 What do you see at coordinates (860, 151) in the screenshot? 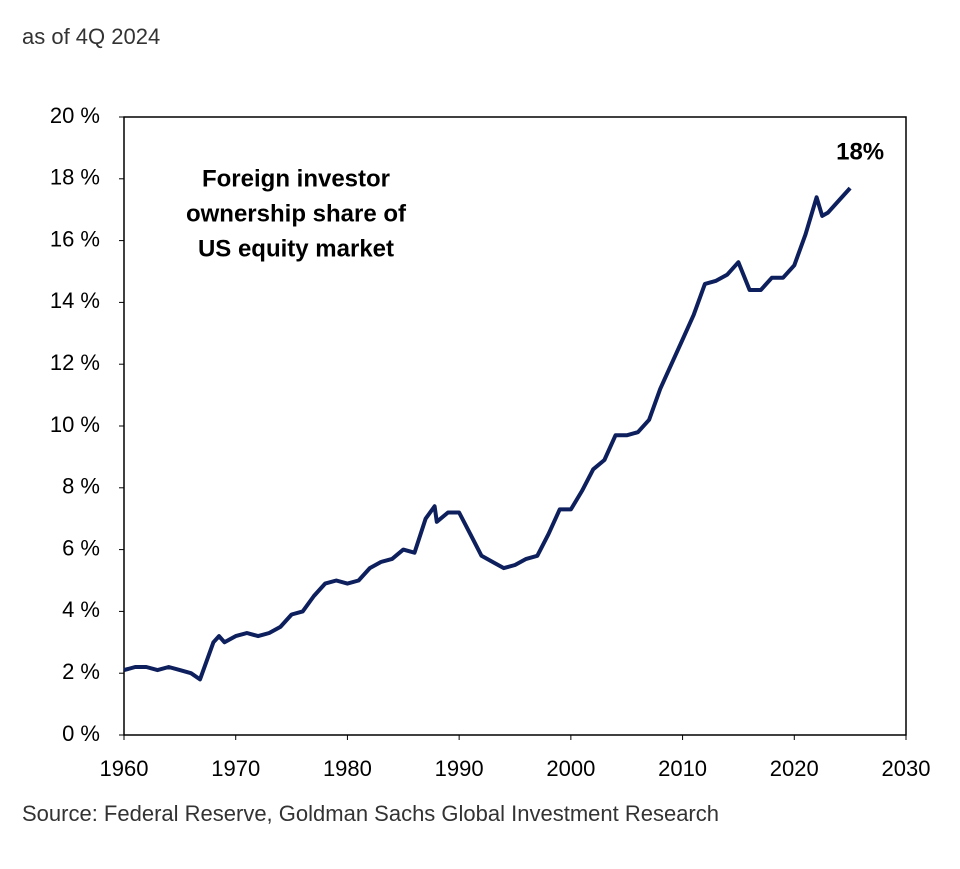
I see `end-label: 18%` at bounding box center [860, 151].